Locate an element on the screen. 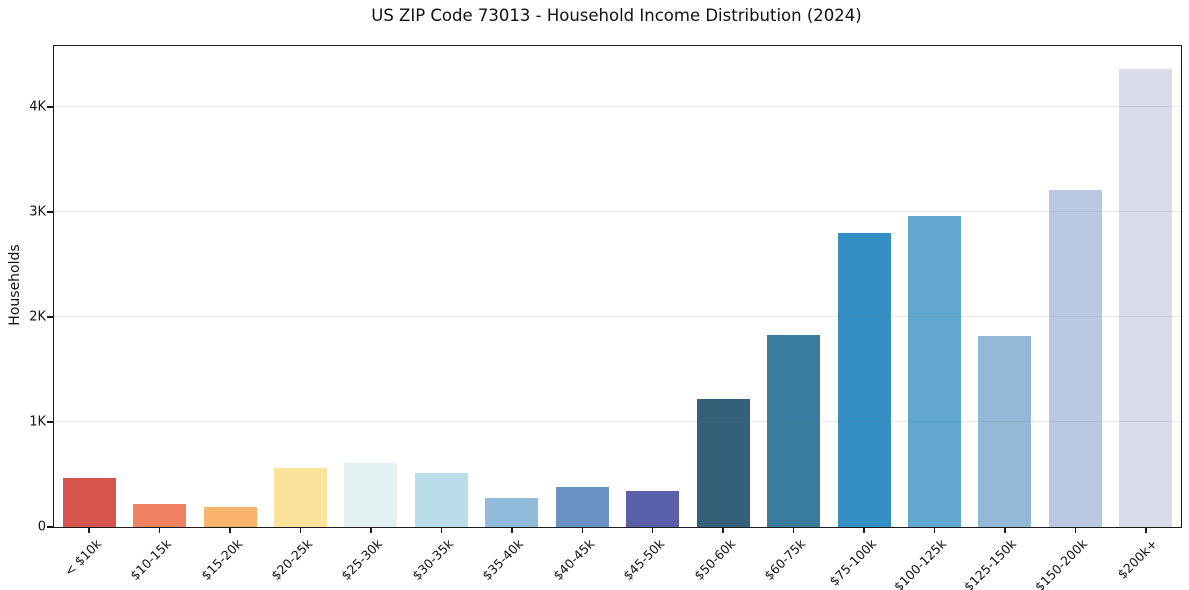 The image size is (1189, 590). y-tick-label: 0 is located at coordinates (41, 527).